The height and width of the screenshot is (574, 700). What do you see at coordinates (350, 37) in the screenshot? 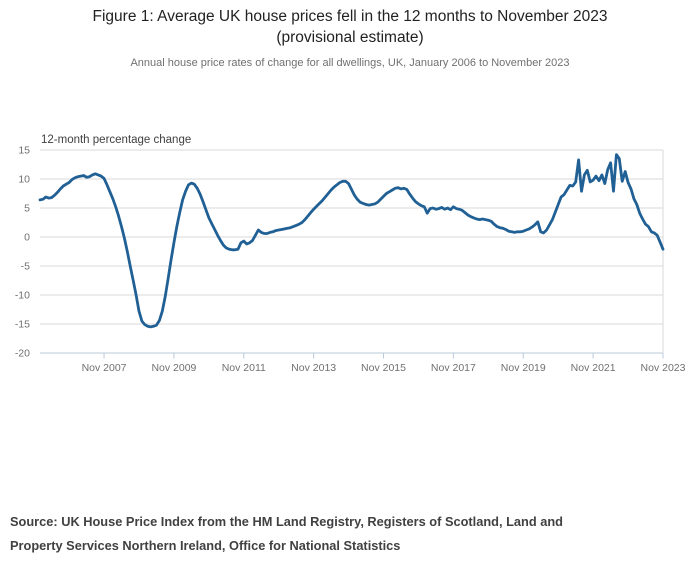
I see `figure-title-line-2: (provisional estimate)` at bounding box center [350, 37].